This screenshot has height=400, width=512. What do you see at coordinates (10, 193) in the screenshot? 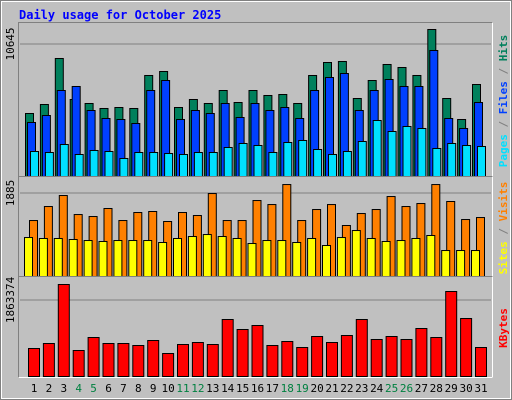
I see `y-tick-label: 1885` at bounding box center [10, 193].